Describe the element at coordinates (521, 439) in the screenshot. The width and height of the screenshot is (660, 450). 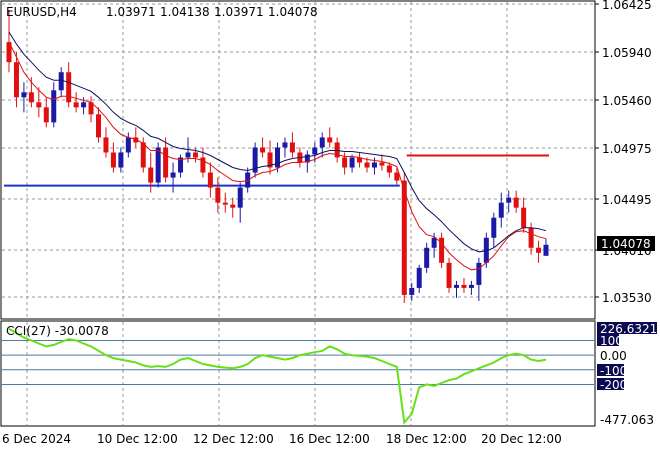
I see `time-label: 20 Dec 12:00` at that location.